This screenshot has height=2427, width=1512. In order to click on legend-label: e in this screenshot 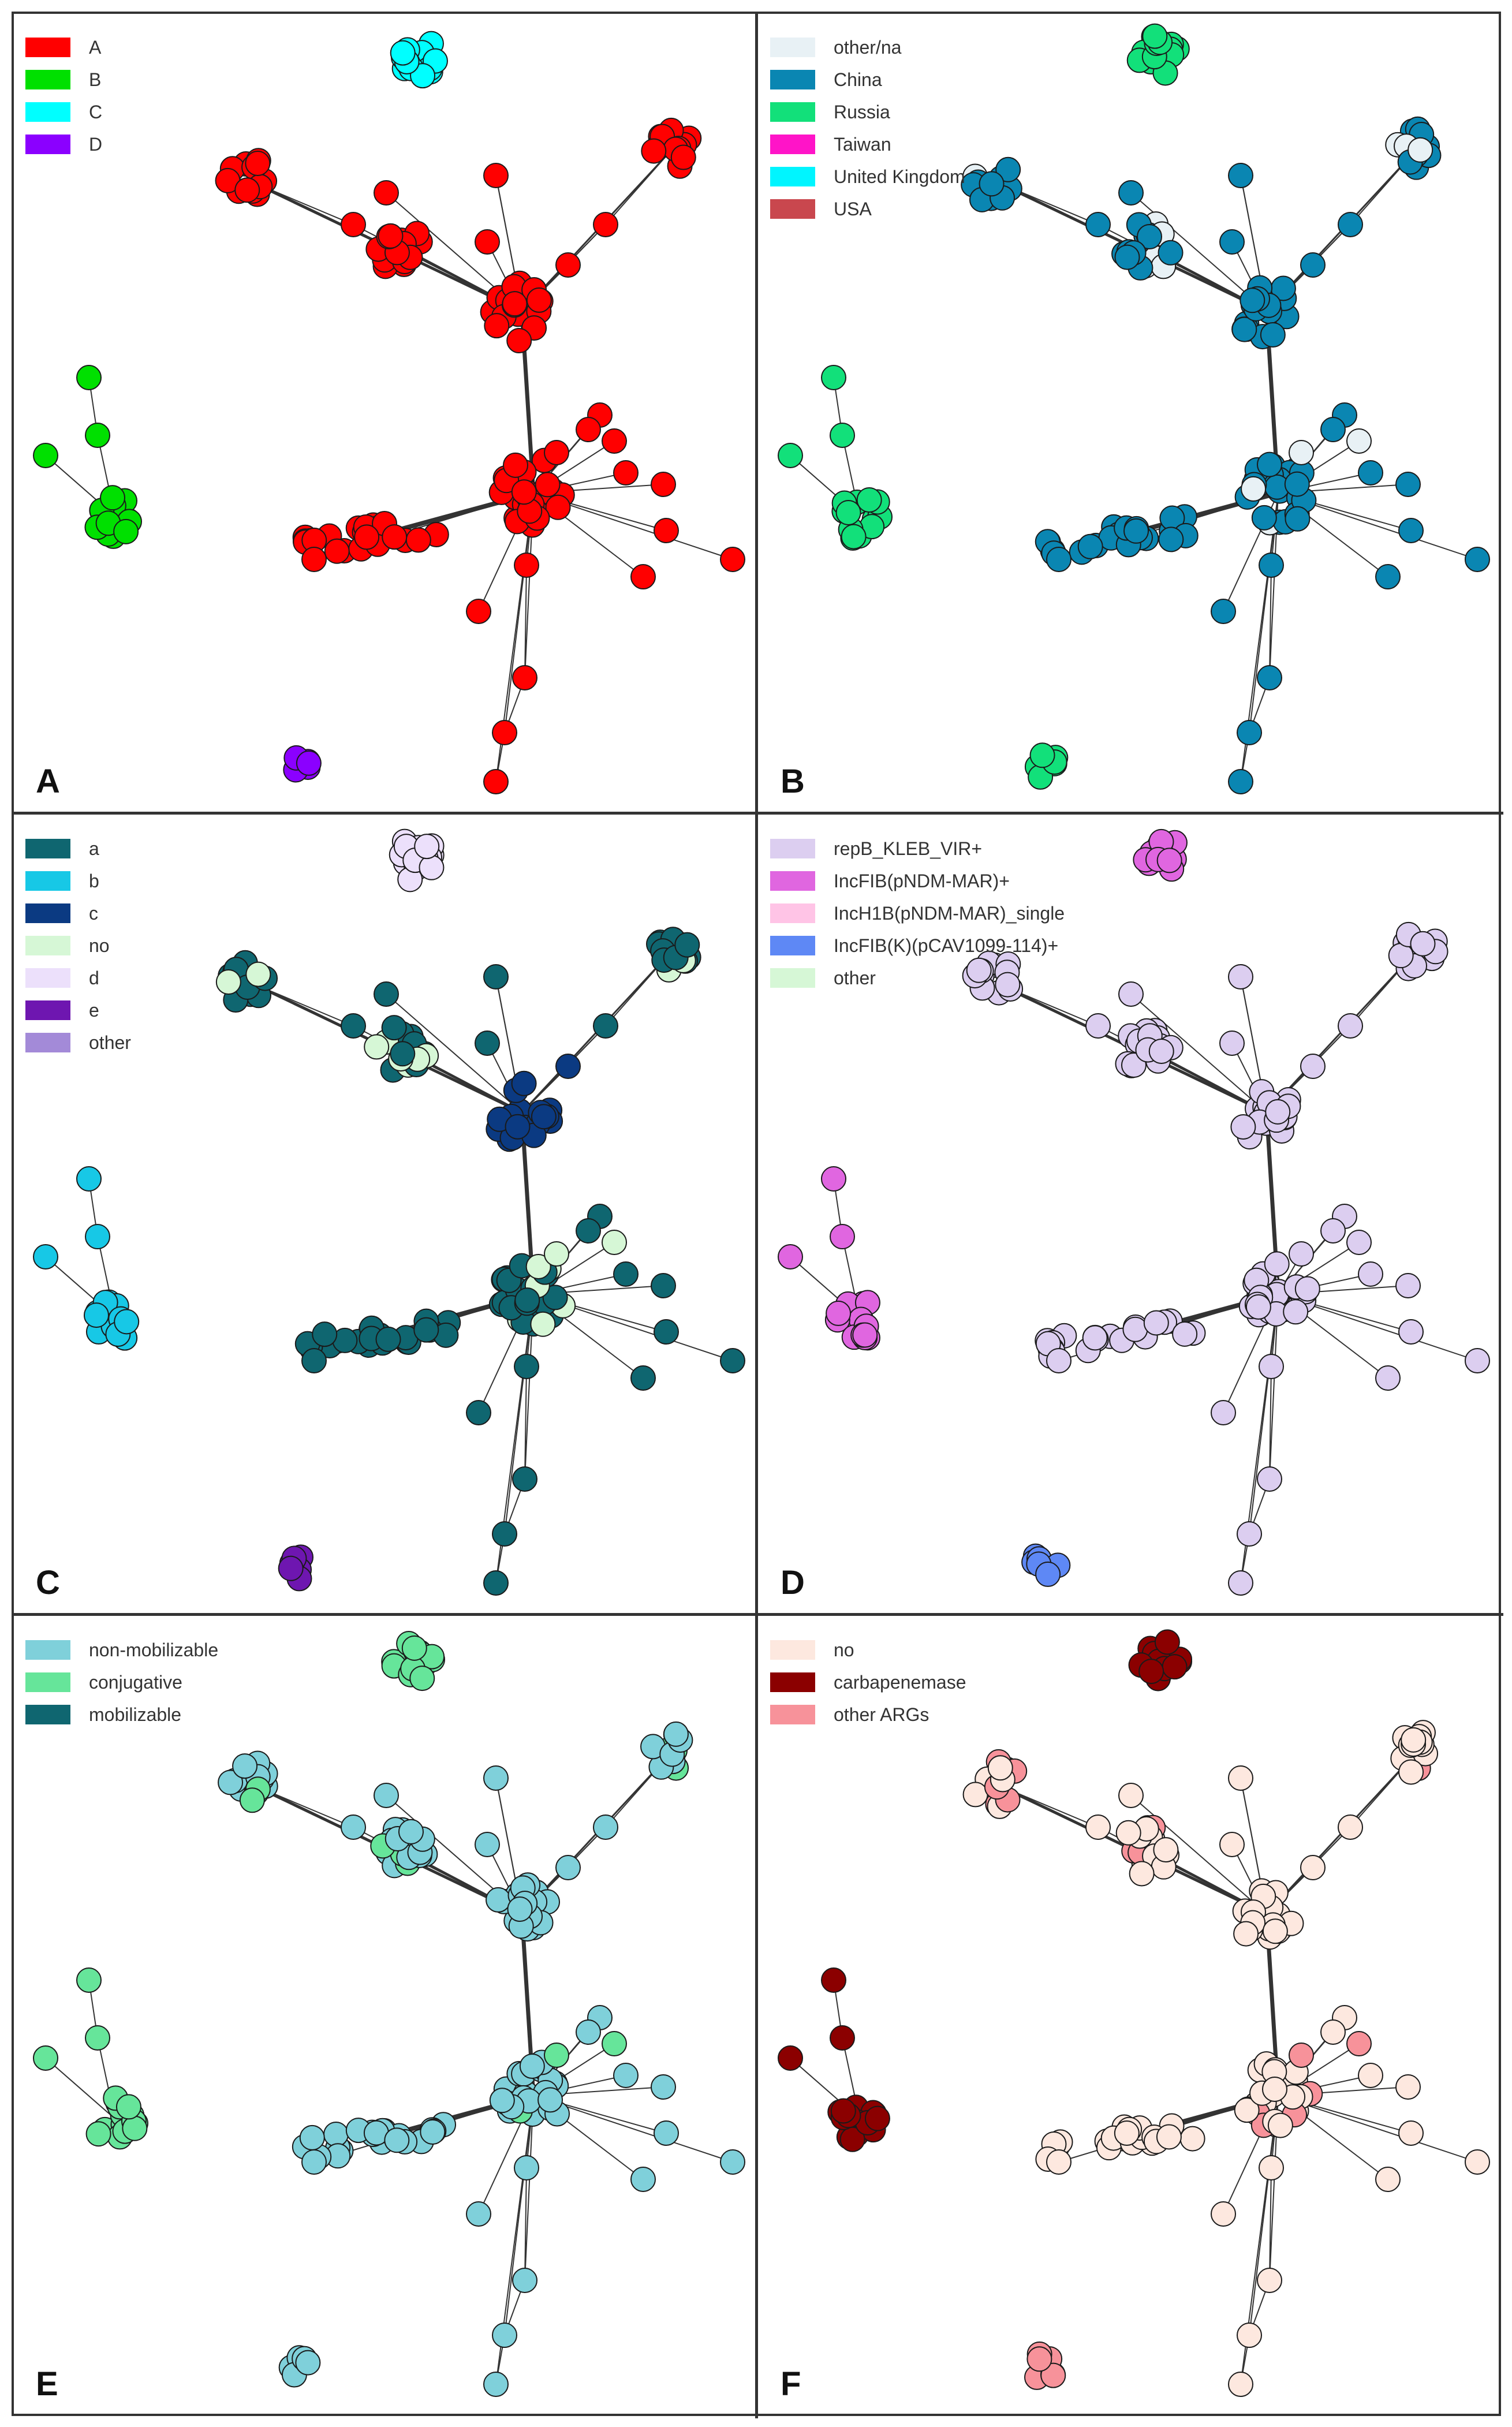, I will do `click(94, 1010)`.